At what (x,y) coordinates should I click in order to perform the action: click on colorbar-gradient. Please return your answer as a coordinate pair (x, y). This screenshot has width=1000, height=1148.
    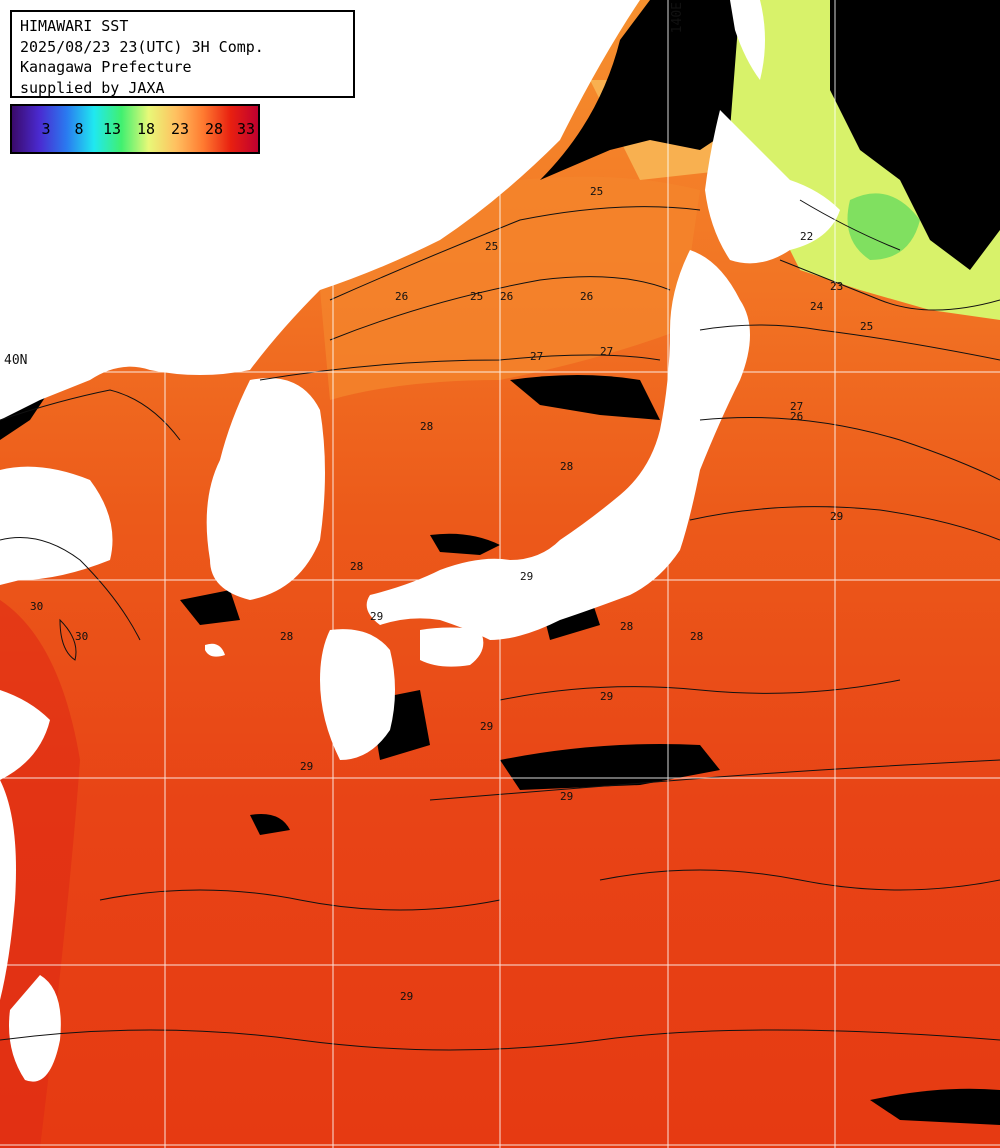
    Looking at the image, I should click on (135, 129).